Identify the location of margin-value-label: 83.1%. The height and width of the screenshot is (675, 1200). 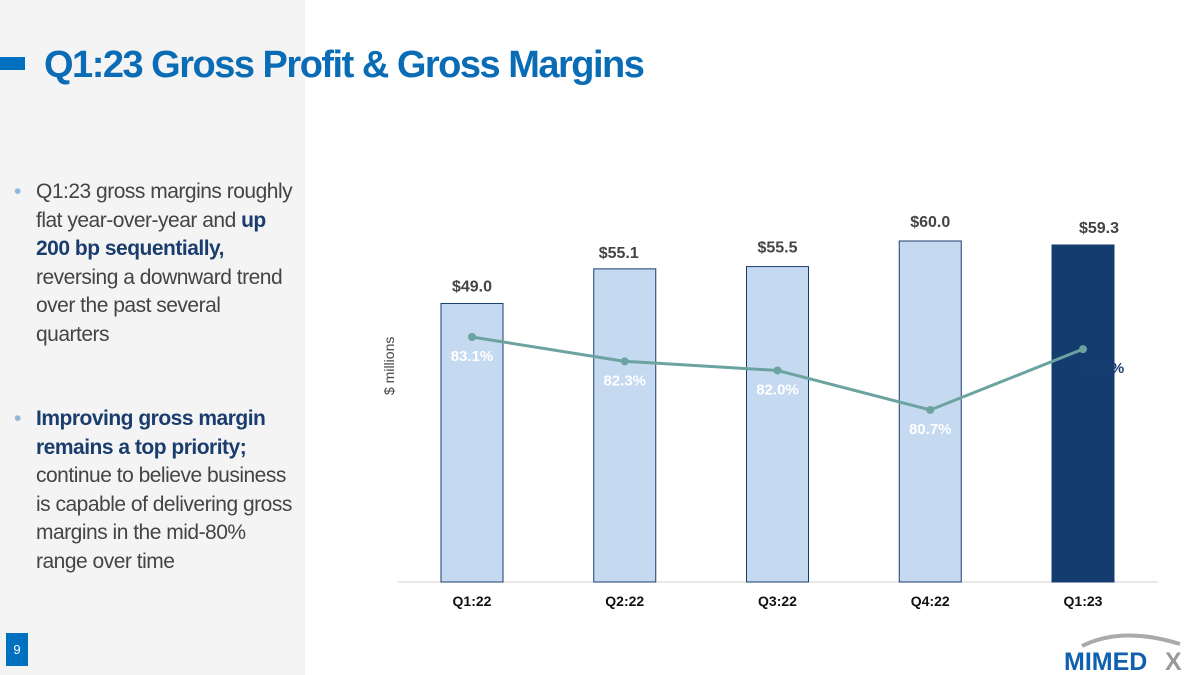
(472, 356).